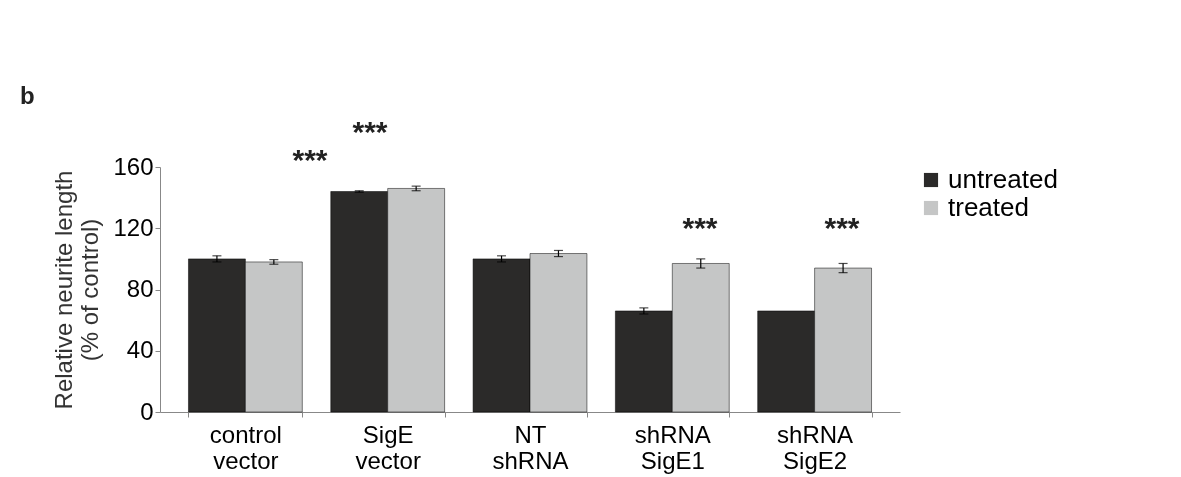 This screenshot has width=1181, height=477. I want to click on y-axis-title: Relative neurite length (% of control), so click(77, 290).